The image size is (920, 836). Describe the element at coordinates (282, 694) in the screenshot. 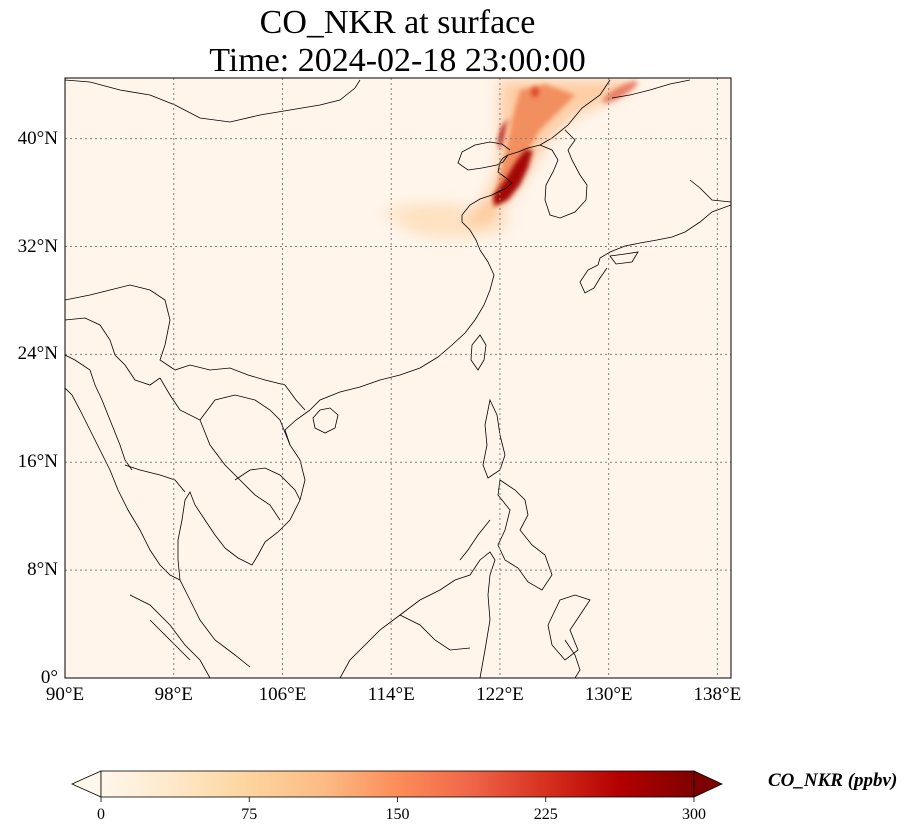

I see `x-tick-label: 106°E` at that location.